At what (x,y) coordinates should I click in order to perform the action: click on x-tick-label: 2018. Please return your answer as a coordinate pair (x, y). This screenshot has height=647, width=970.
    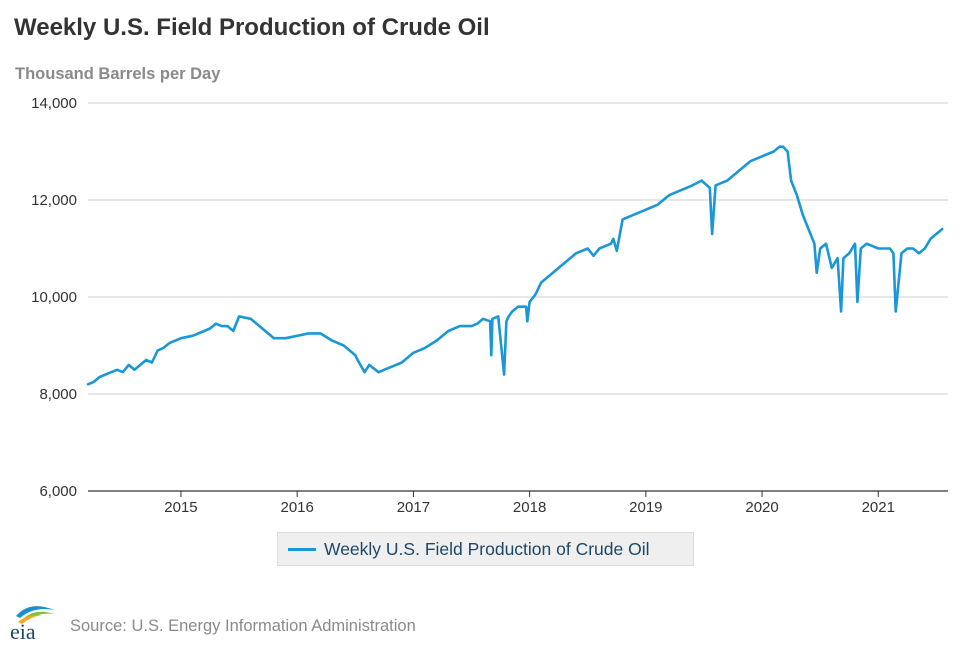
    Looking at the image, I should click on (529, 507).